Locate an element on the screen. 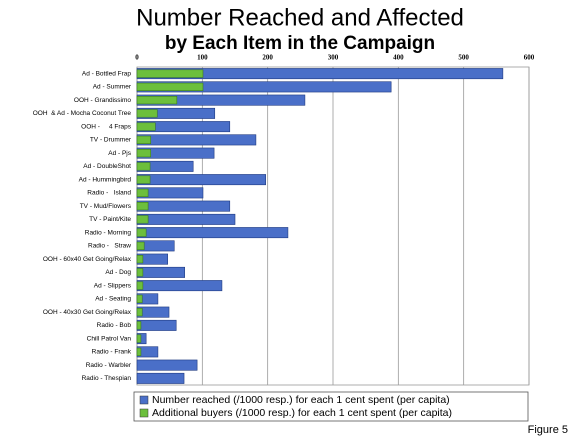  x-tick-label: 0 is located at coordinates (137, 58).